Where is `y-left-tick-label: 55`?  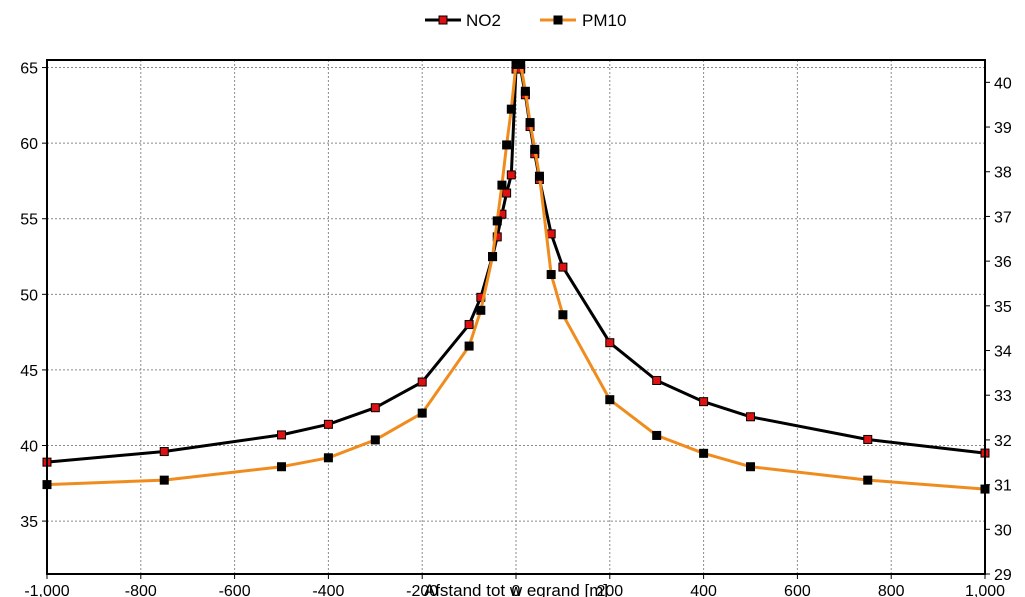 y-left-tick-label: 55 is located at coordinates (29, 220).